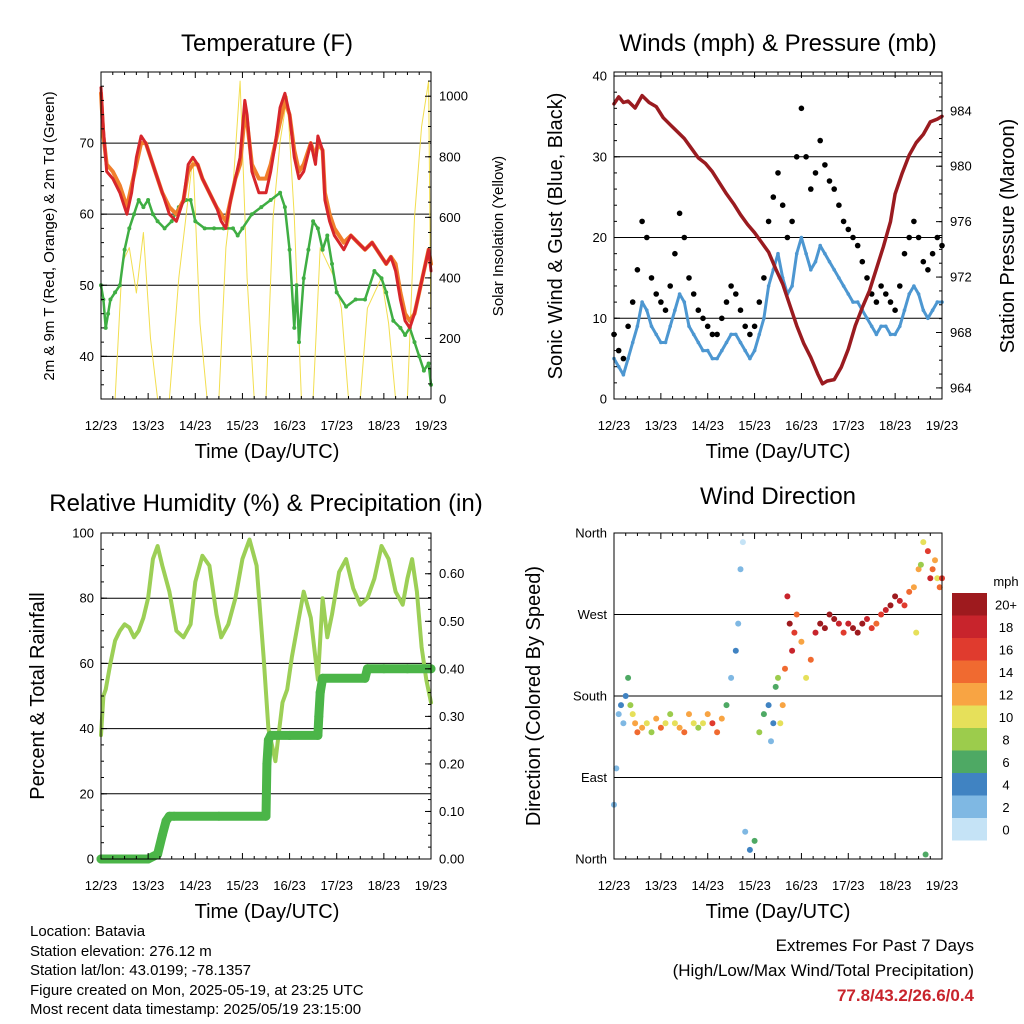  Describe the element at coordinates (600, 318) in the screenshot. I see `y-tick-label: 10` at that location.